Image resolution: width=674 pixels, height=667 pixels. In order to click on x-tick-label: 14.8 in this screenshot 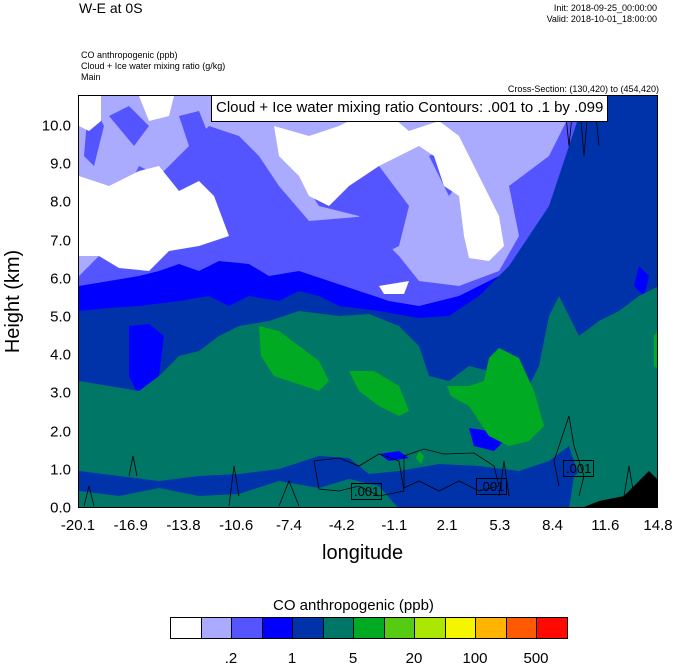, I will do `click(658, 525)`.